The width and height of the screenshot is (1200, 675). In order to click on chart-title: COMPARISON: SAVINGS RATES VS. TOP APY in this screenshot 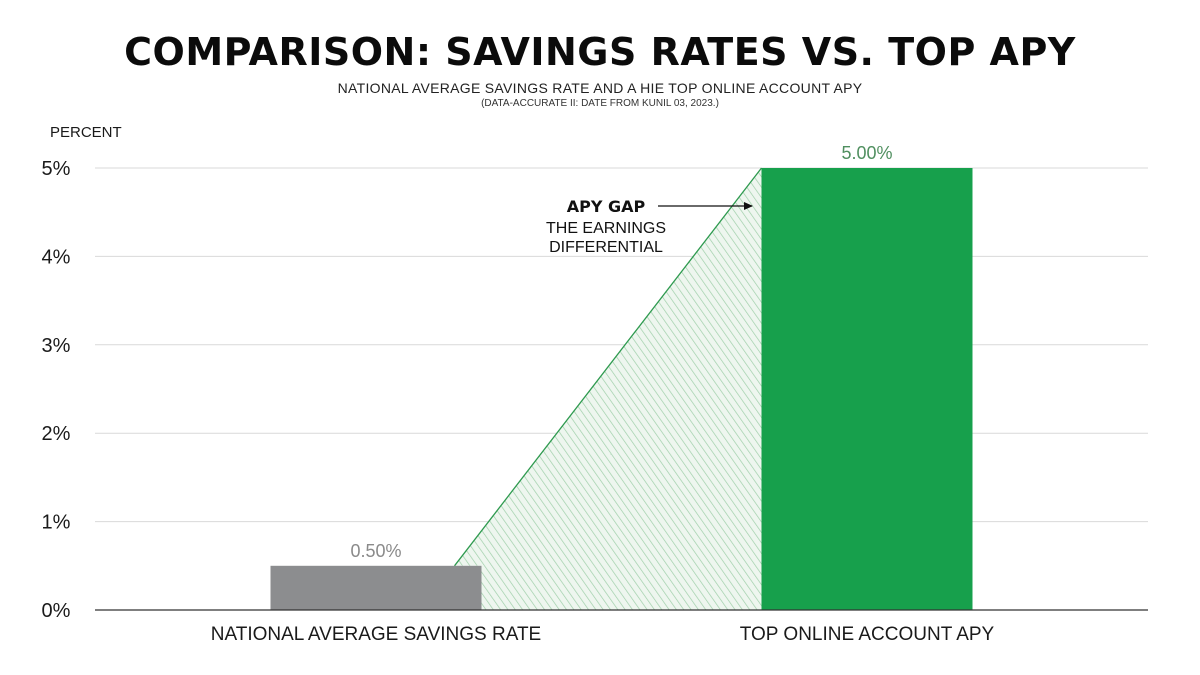, I will do `click(600, 52)`.